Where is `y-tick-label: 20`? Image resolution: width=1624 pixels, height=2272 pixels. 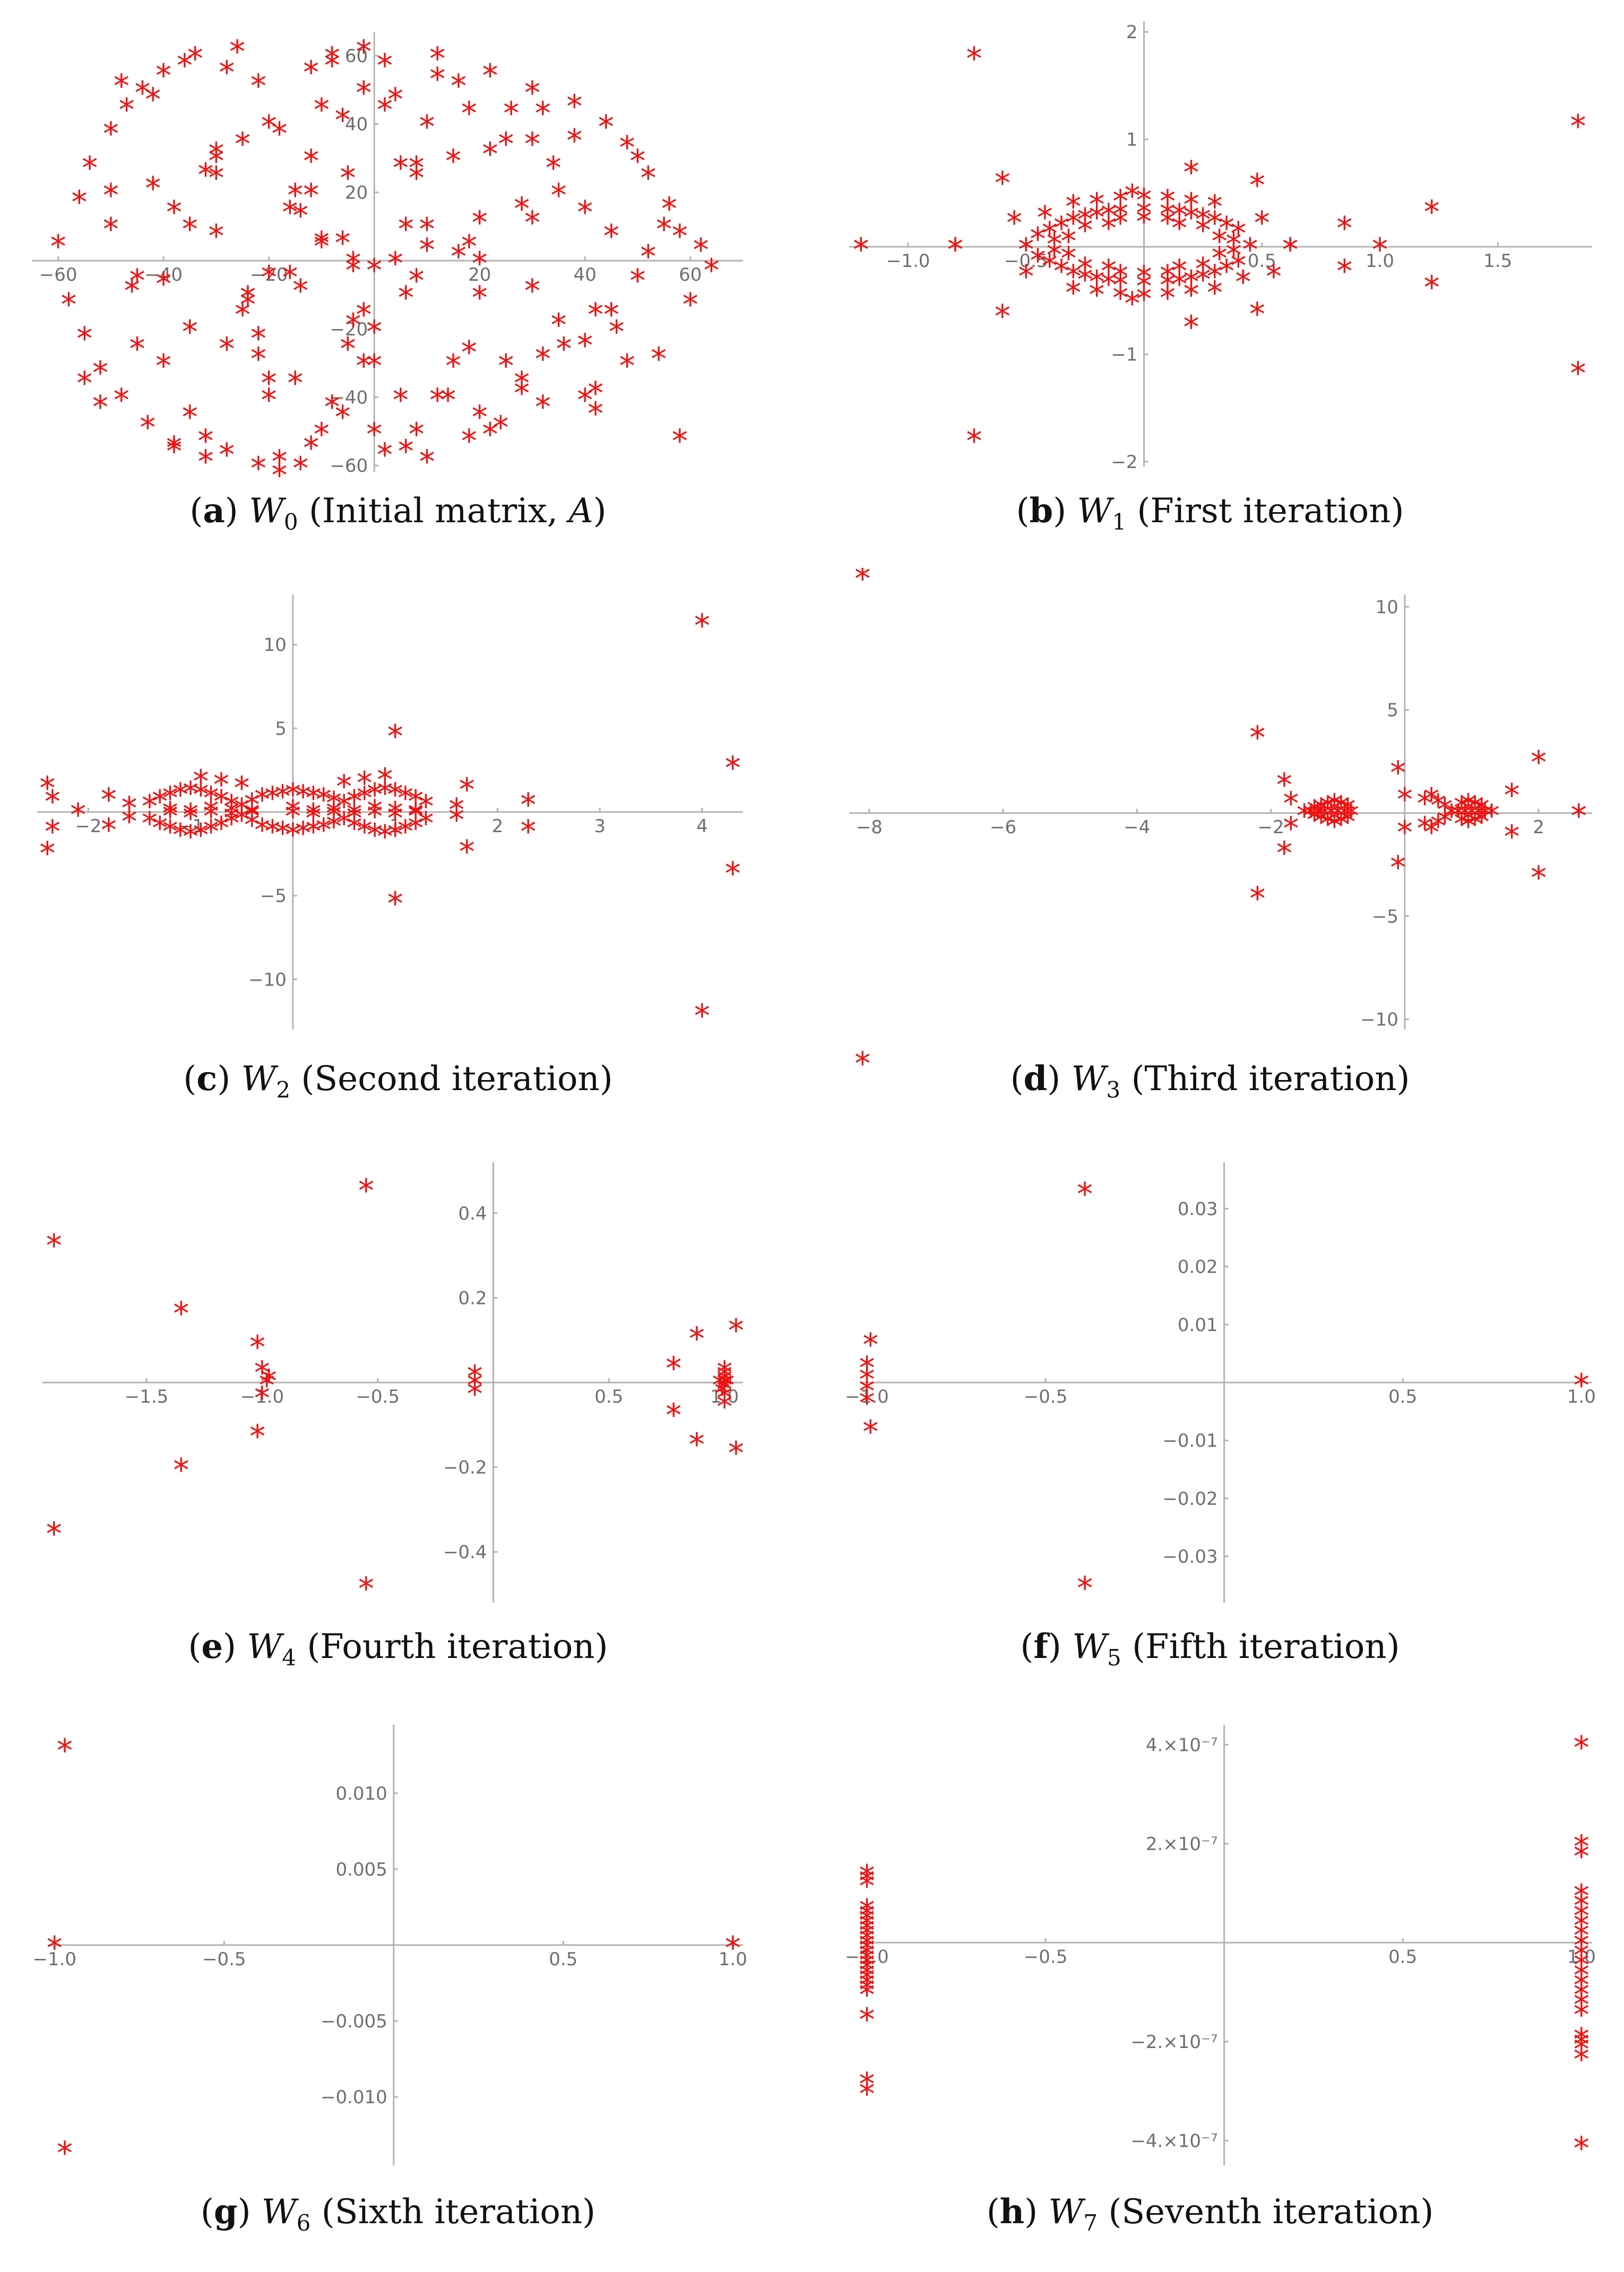
y-tick-label: 20 is located at coordinates (356, 192).